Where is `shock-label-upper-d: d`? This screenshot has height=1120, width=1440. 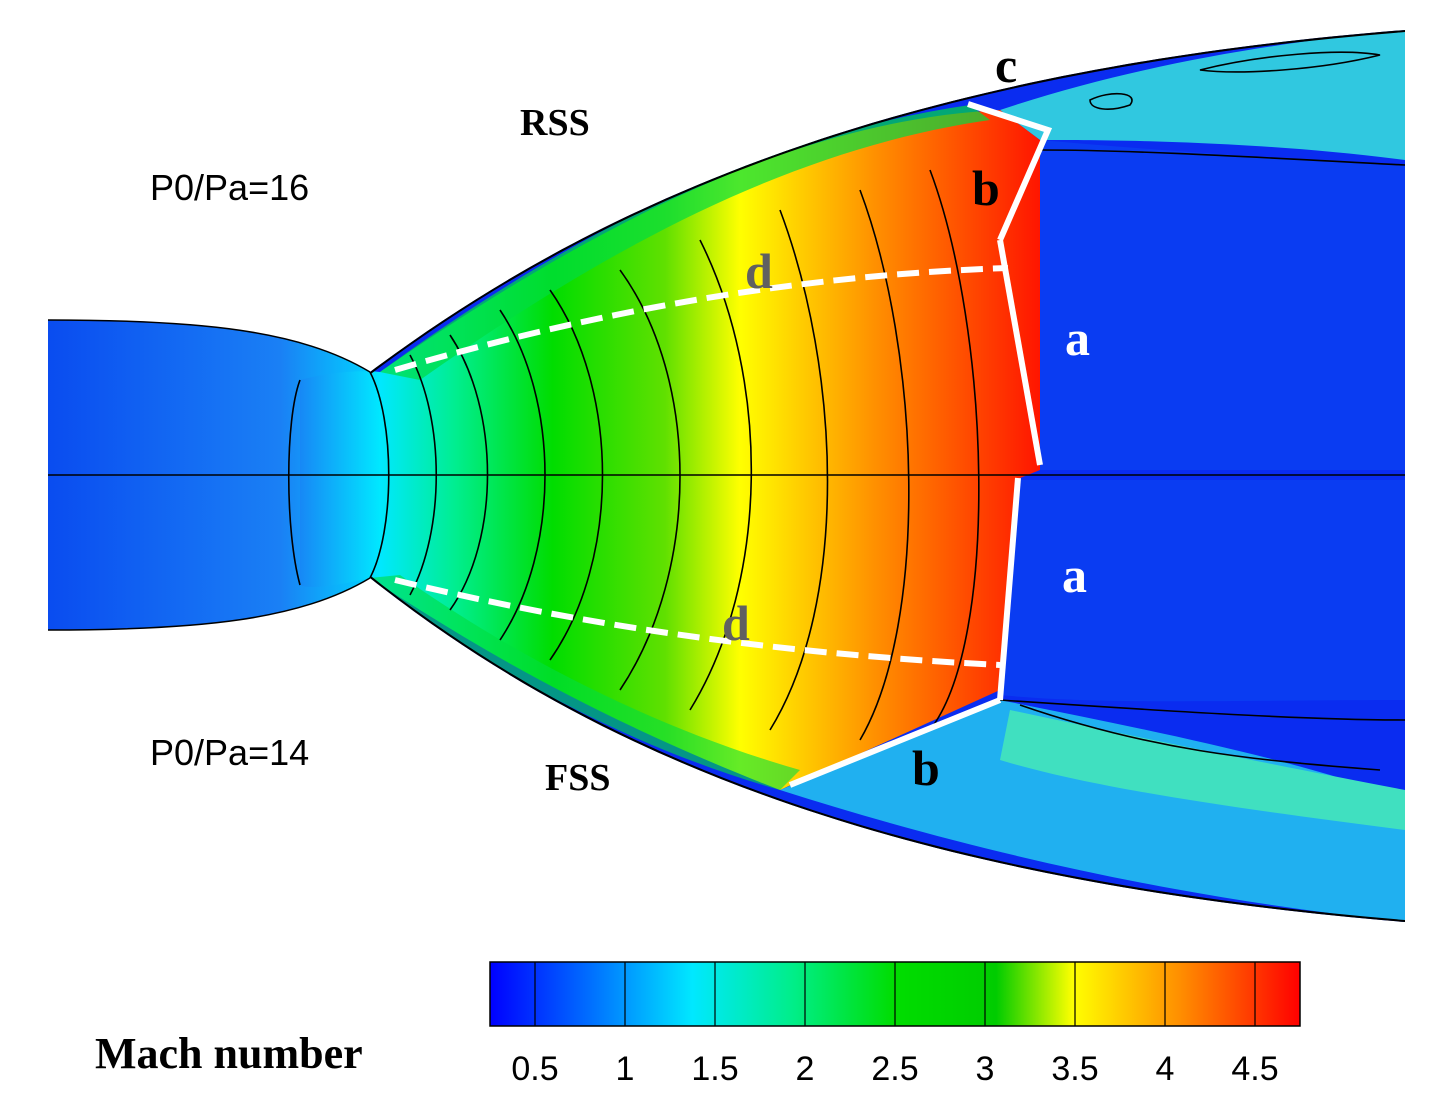
shock-label-upper-d: d is located at coordinates (759, 271).